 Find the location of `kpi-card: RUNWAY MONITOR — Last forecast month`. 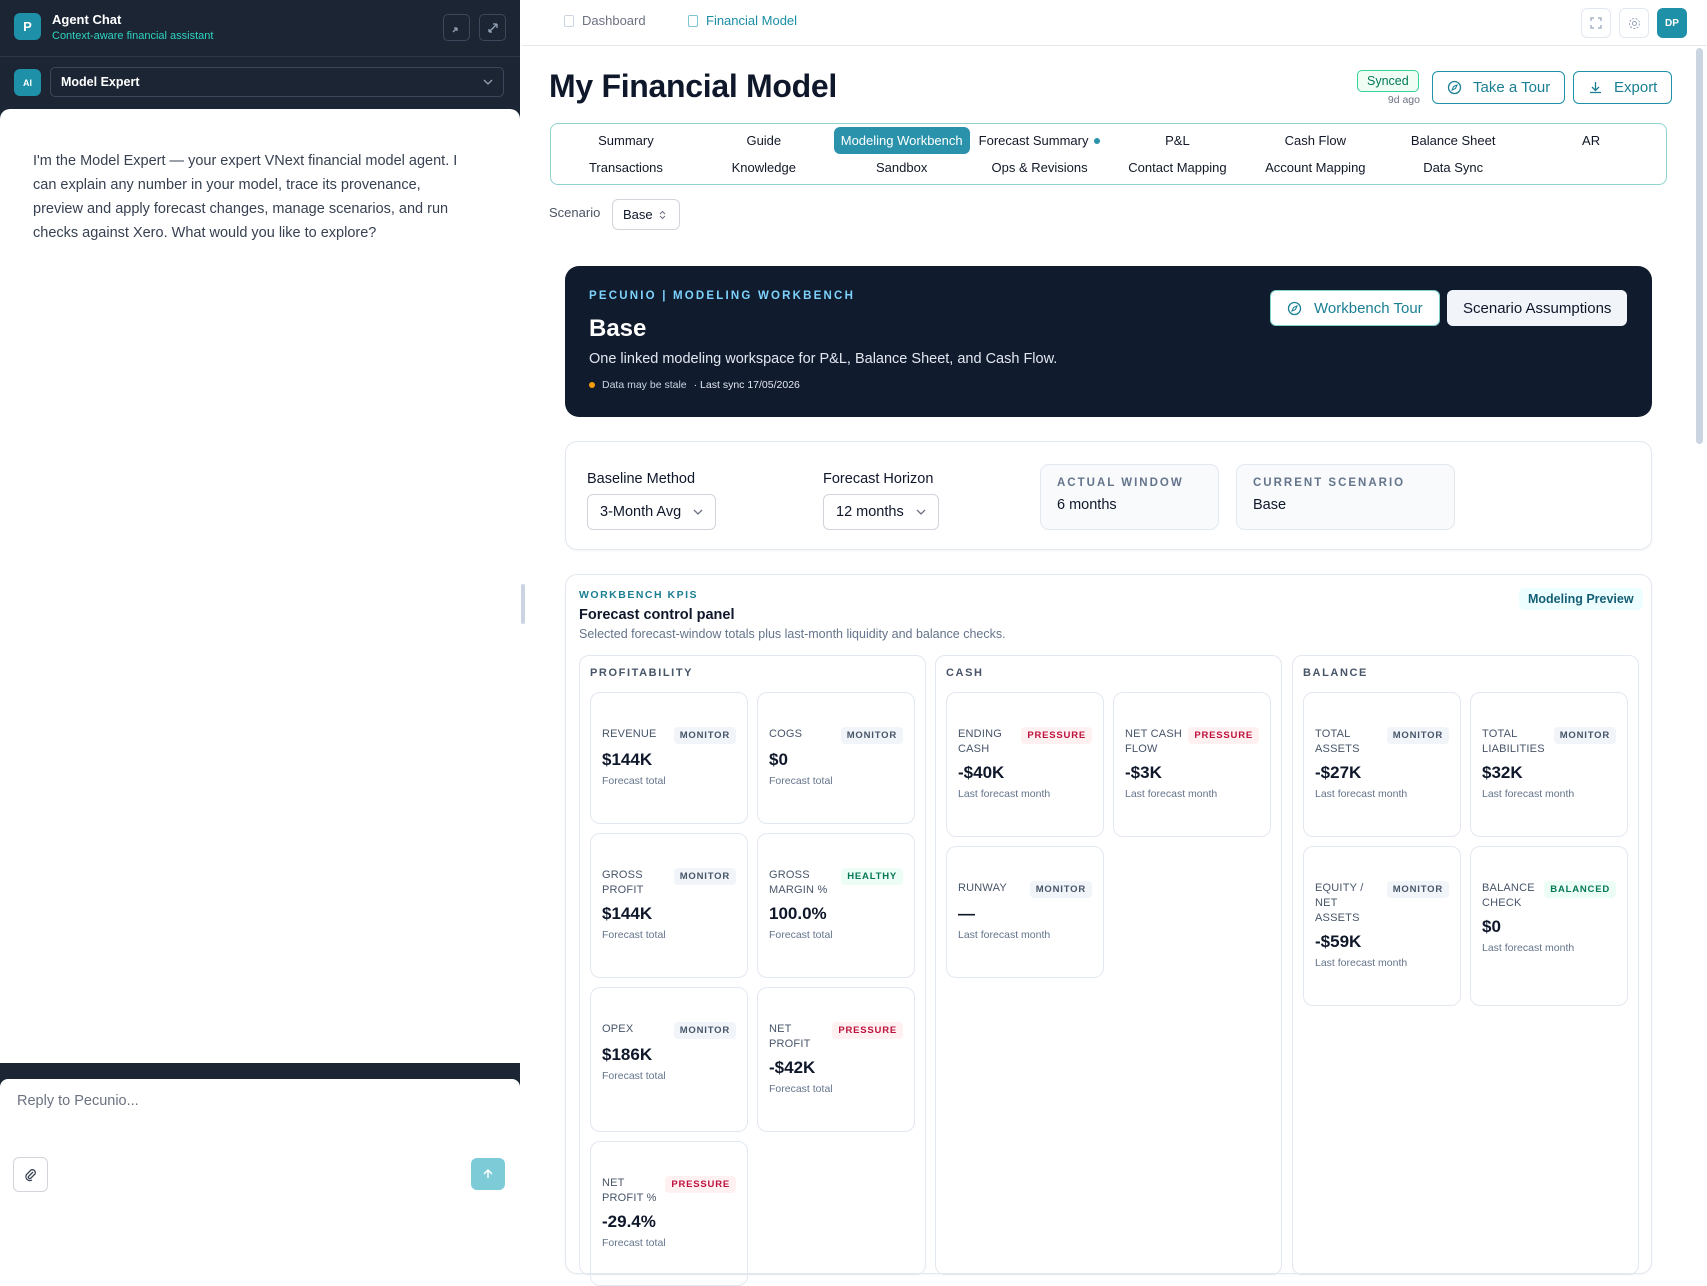

kpi-card: RUNWAY MONITOR — Last forecast month is located at coordinates (1025, 912).